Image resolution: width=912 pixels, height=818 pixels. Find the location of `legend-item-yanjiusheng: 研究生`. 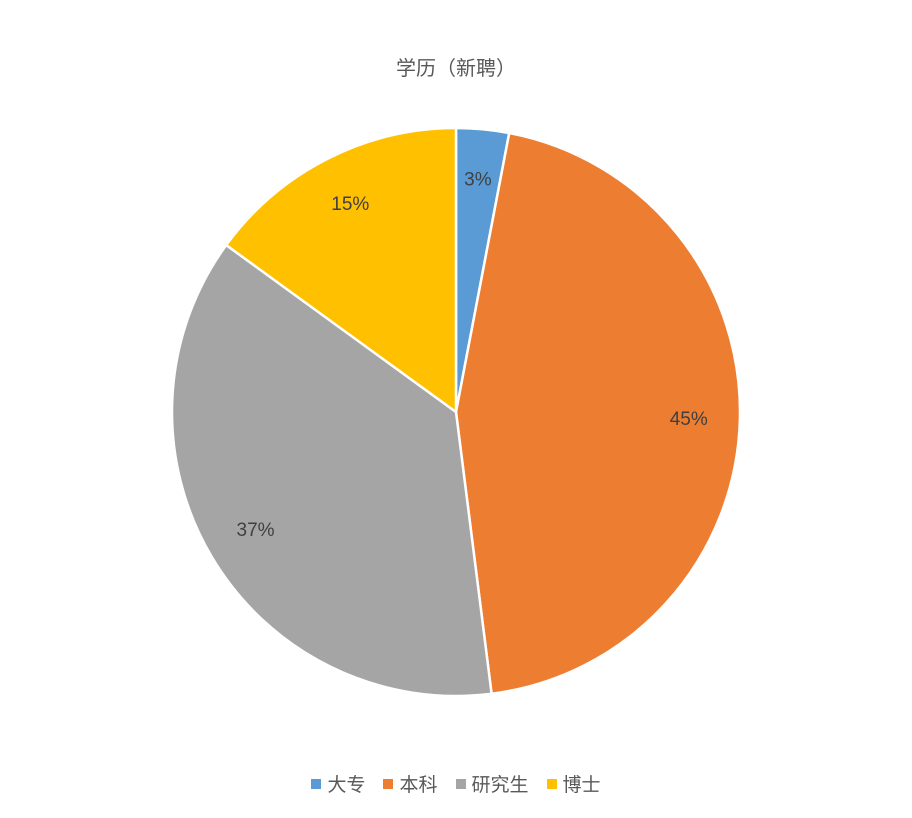

legend-item-yanjiusheng: 研究生 is located at coordinates (492, 783).